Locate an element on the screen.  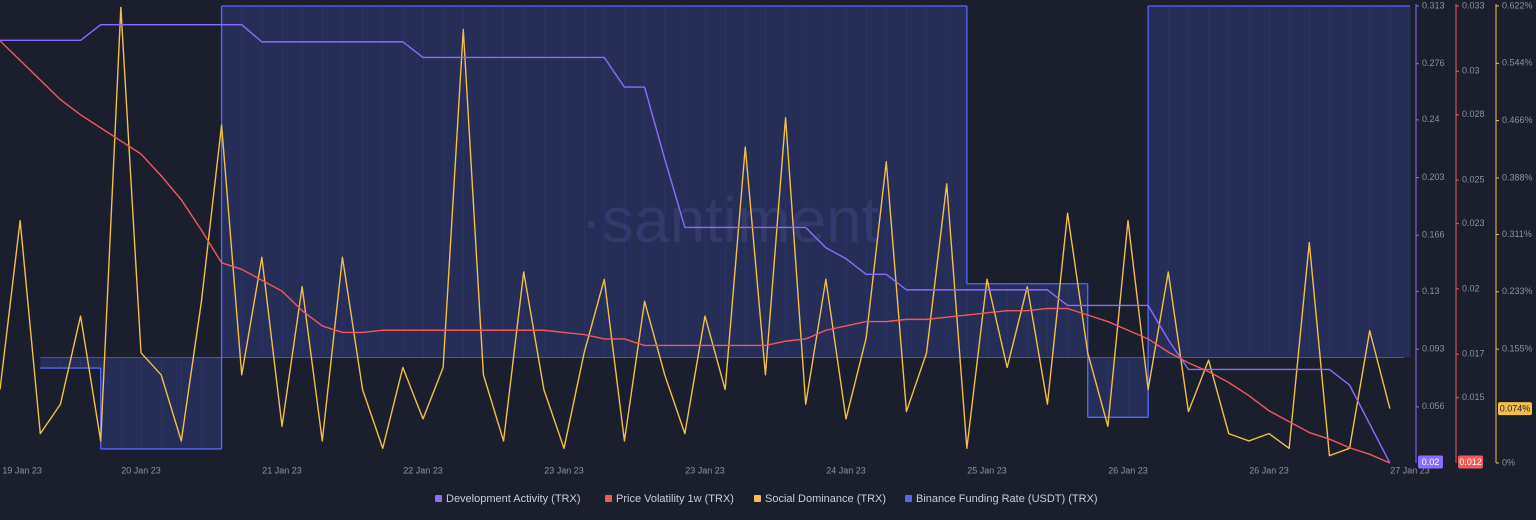
legend-label: Development Activity (TRX) is located at coordinates (513, 499).